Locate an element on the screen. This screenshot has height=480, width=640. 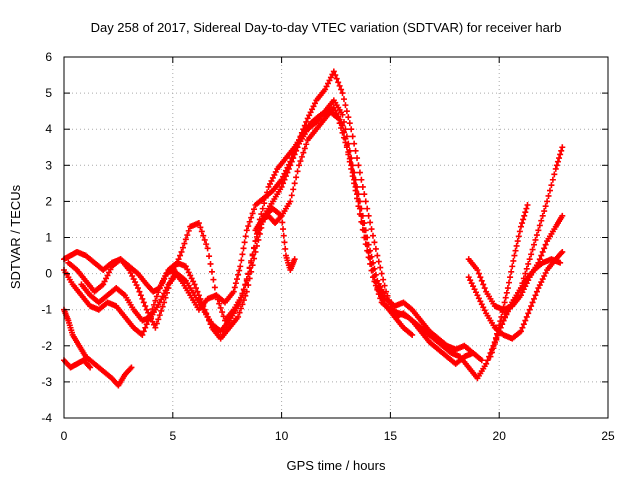
y-tick-label: -2 is located at coordinates (46, 346).